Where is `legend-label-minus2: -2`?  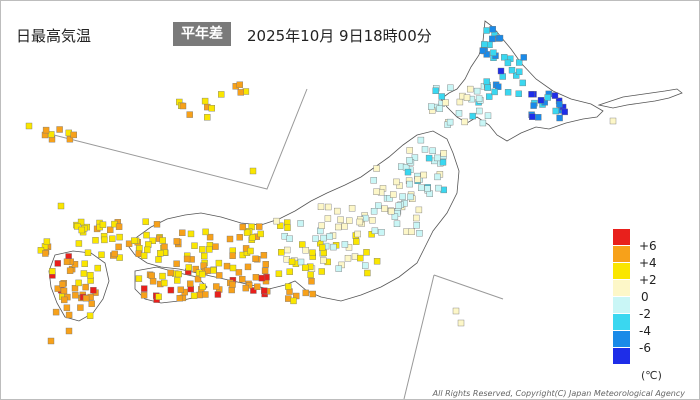
legend-label-minus2: -2 is located at coordinates (645, 314).